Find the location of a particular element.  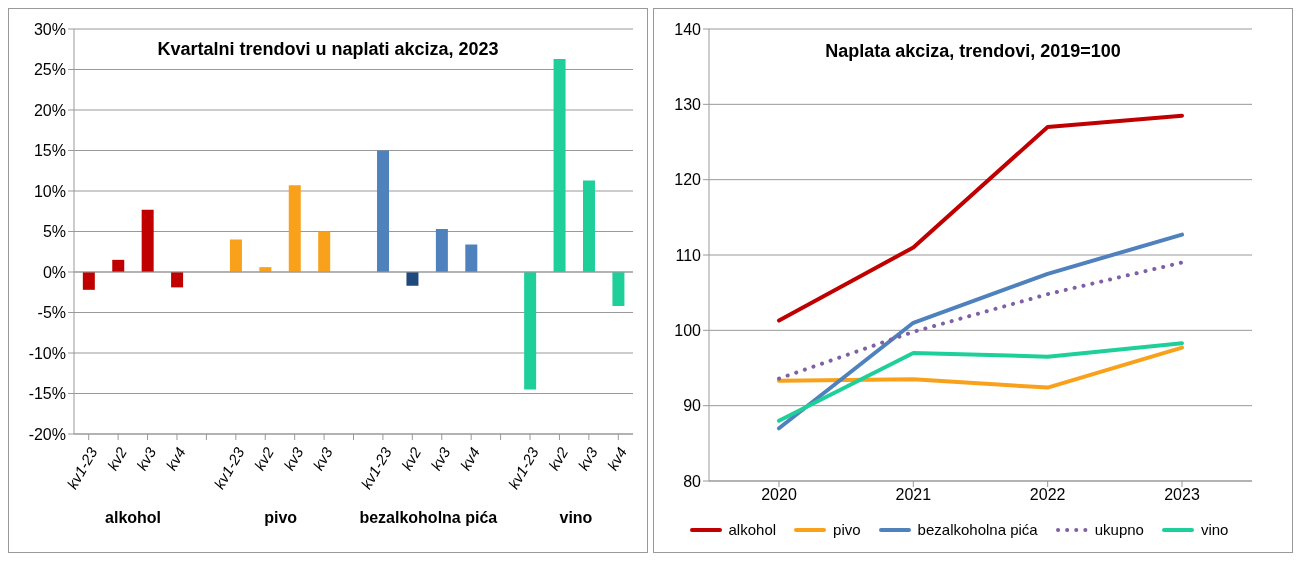

y-tick-label: 15% is located at coordinates (49, 151).